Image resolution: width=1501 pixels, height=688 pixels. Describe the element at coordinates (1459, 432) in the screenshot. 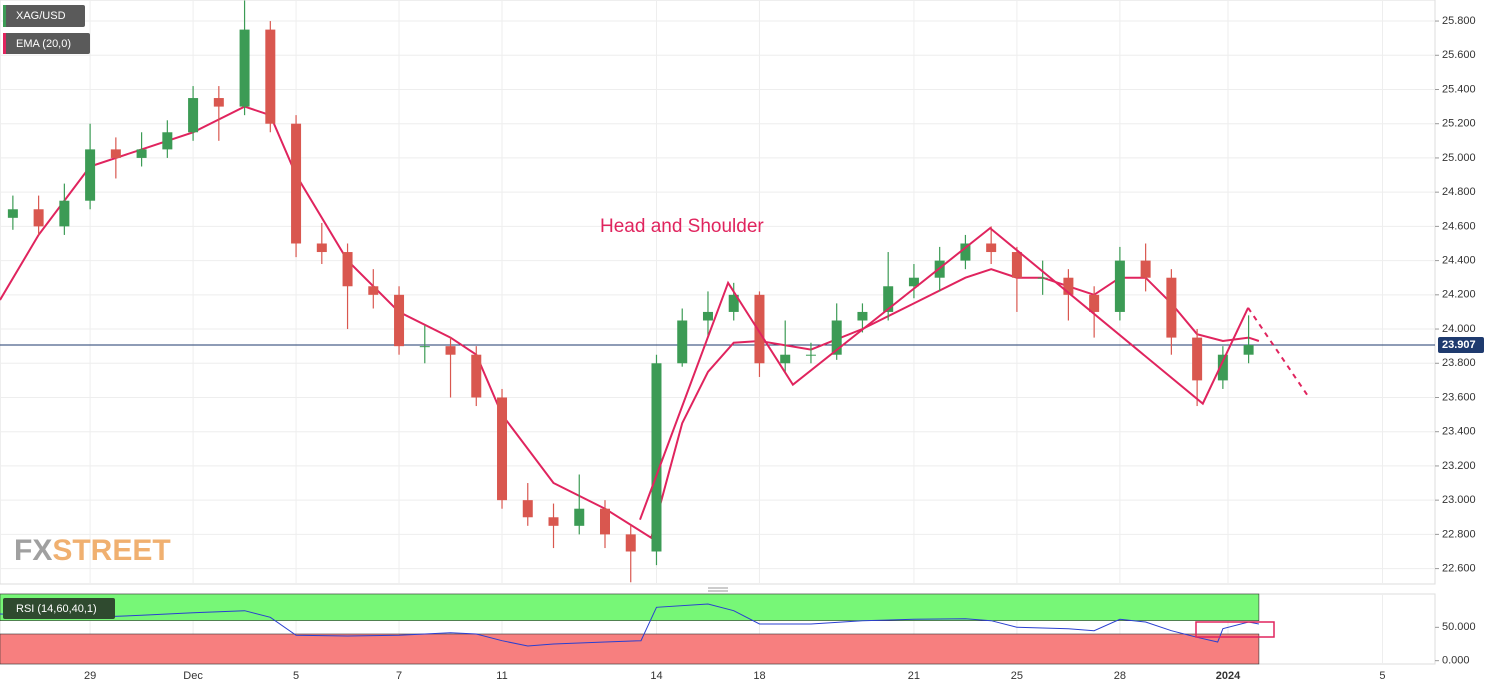

I see `y-tick-label: 23.400` at that location.